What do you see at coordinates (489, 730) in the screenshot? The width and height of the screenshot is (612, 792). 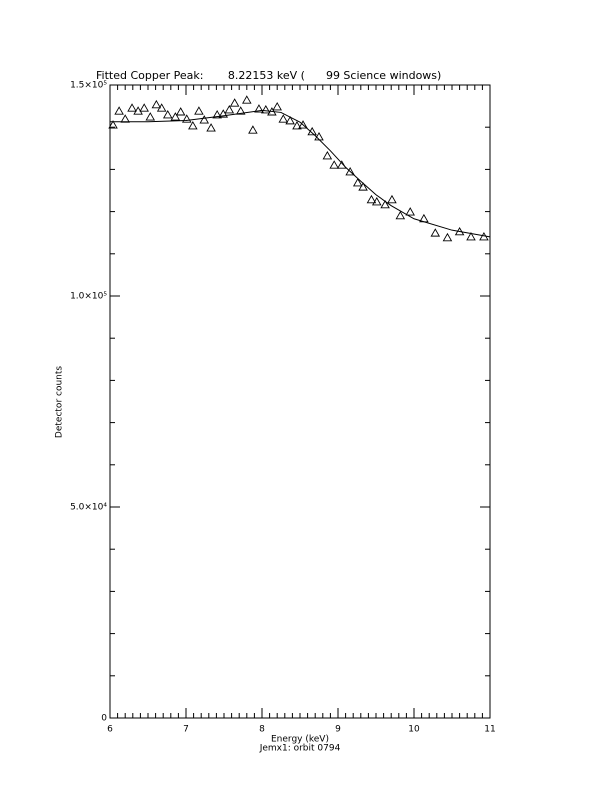 I see `x-tick-label: 11` at bounding box center [489, 730].